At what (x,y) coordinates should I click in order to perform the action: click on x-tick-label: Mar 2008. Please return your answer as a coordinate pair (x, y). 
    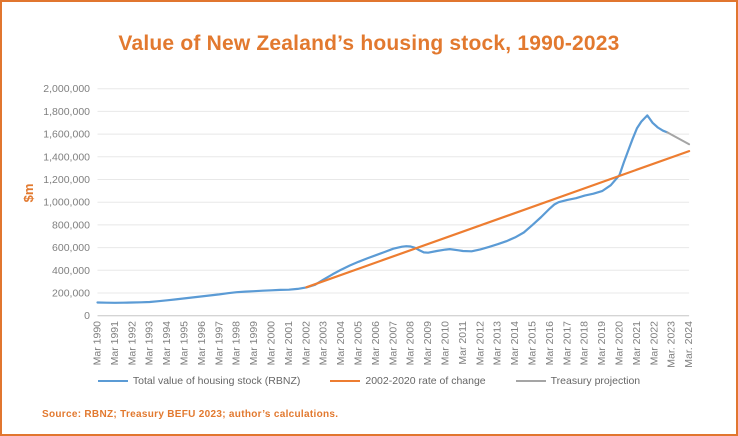
    Looking at the image, I should click on (411, 343).